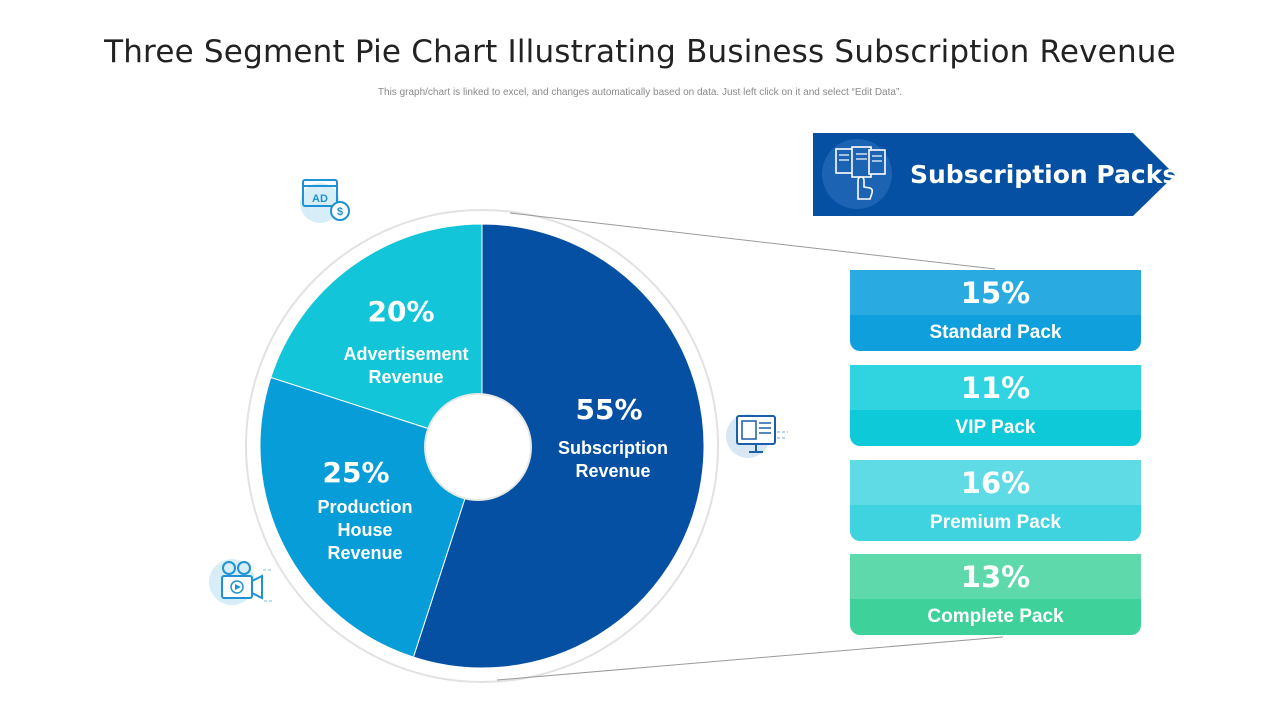 The image size is (1280, 720). What do you see at coordinates (995, 387) in the screenshot?
I see `pack-percent: 11%` at bounding box center [995, 387].